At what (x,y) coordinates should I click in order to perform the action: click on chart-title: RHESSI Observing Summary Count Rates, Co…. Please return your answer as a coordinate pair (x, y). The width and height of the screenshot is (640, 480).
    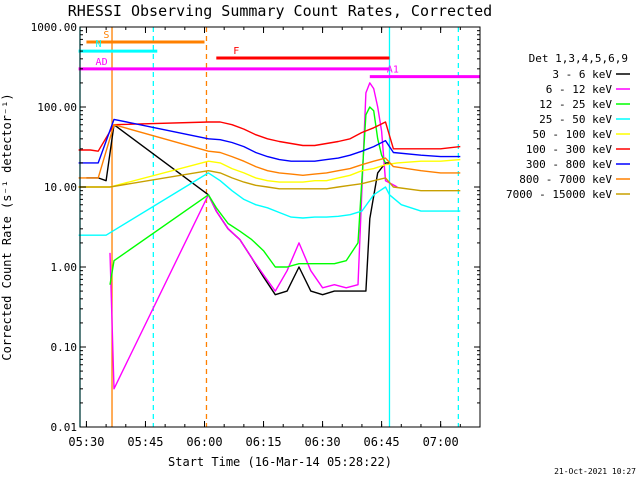
    Looking at the image, I should click on (280, 11).